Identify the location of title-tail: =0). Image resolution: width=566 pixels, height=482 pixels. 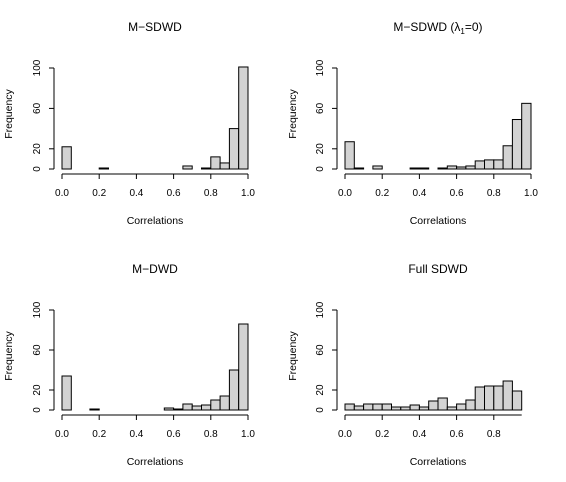
(474, 27).